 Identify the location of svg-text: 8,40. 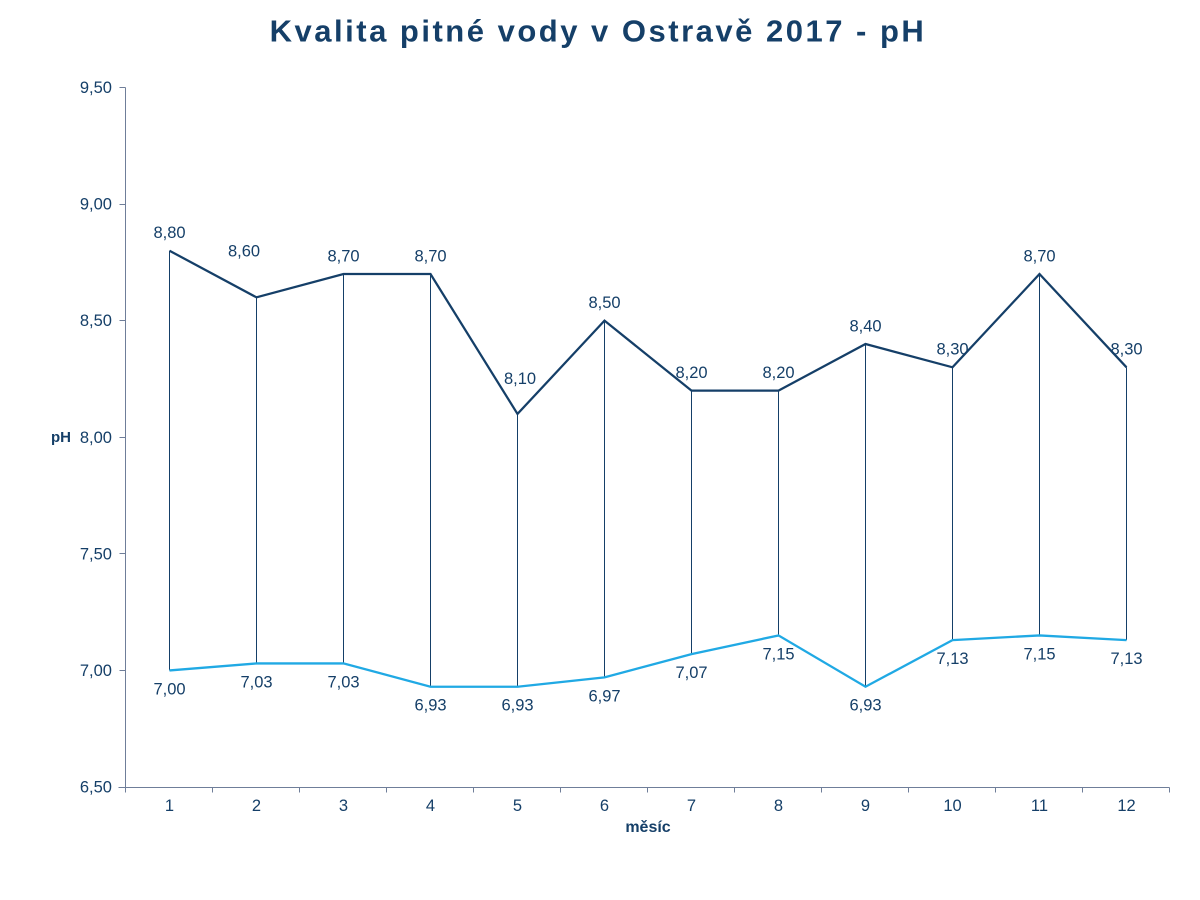
(865, 326).